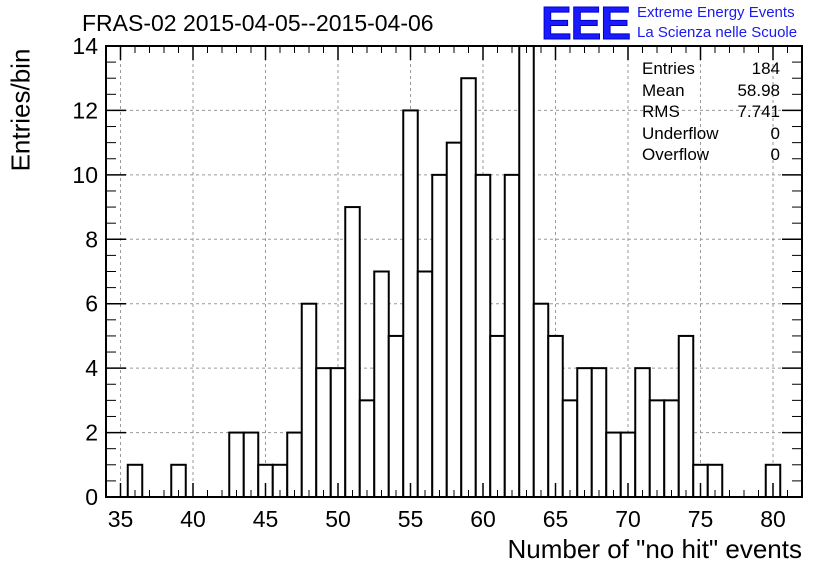  What do you see at coordinates (411, 519) in the screenshot?
I see `x-tick-label: 55` at bounding box center [411, 519].